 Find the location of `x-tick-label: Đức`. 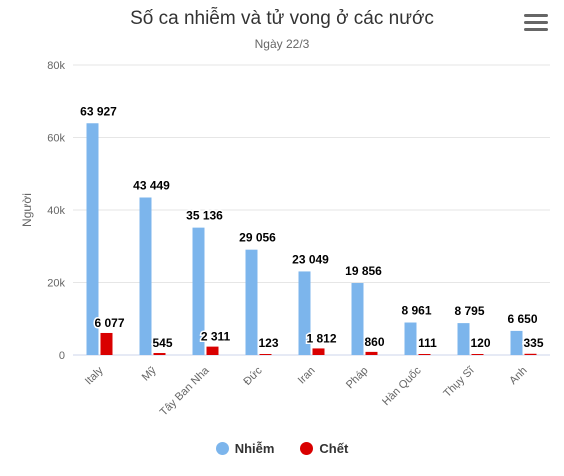

x-tick-label: Đức is located at coordinates (253, 376).